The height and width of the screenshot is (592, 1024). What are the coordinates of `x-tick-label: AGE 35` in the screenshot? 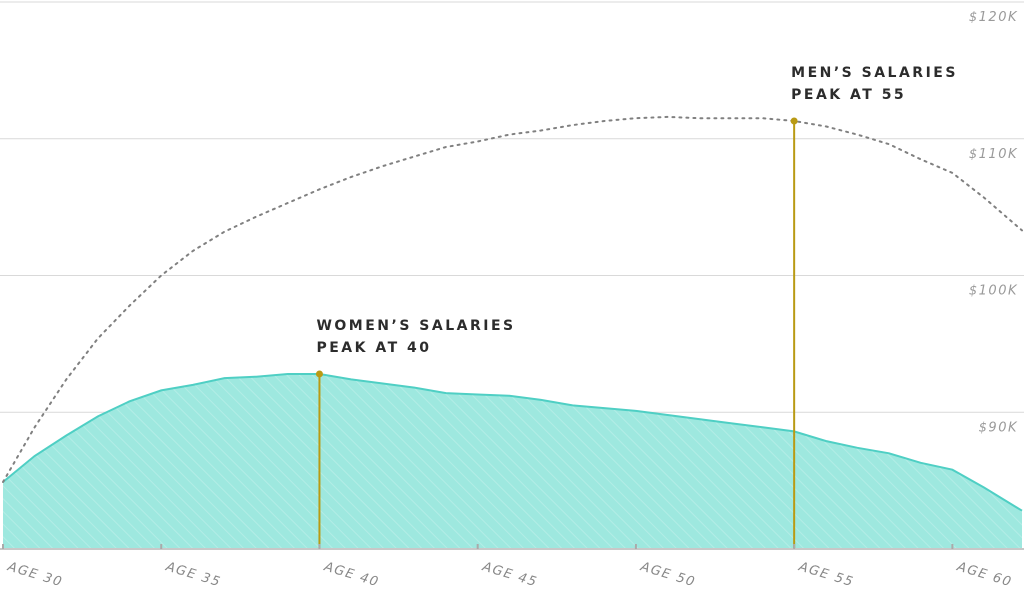 It's located at (193, 574).